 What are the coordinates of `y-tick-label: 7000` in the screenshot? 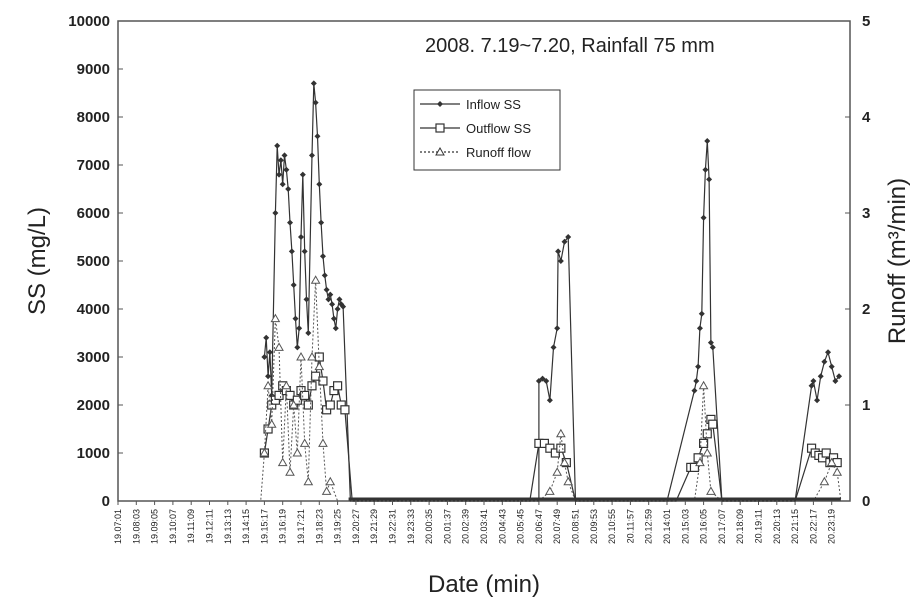 It's located at (93, 165).